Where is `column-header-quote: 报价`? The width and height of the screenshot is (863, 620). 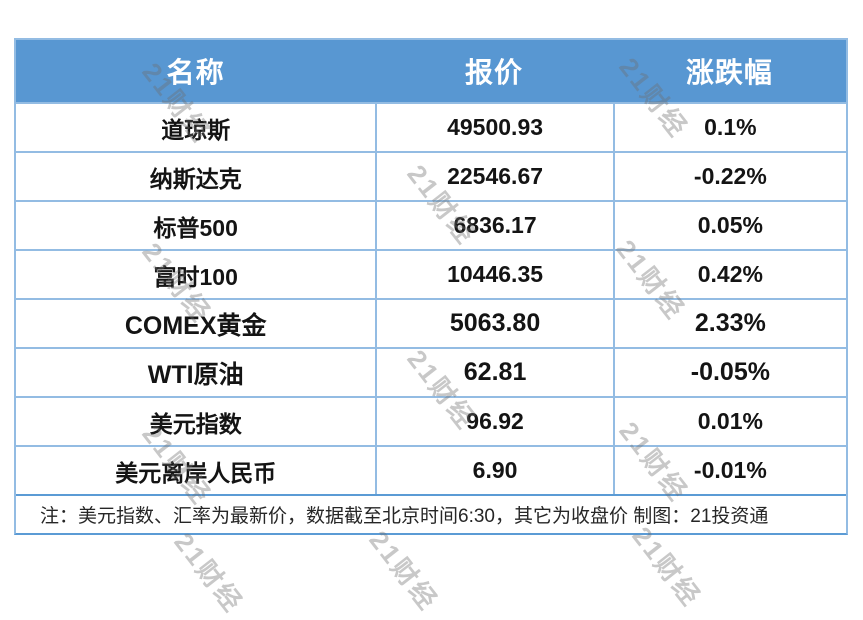 column-header-quote: 报价 is located at coordinates (494, 72).